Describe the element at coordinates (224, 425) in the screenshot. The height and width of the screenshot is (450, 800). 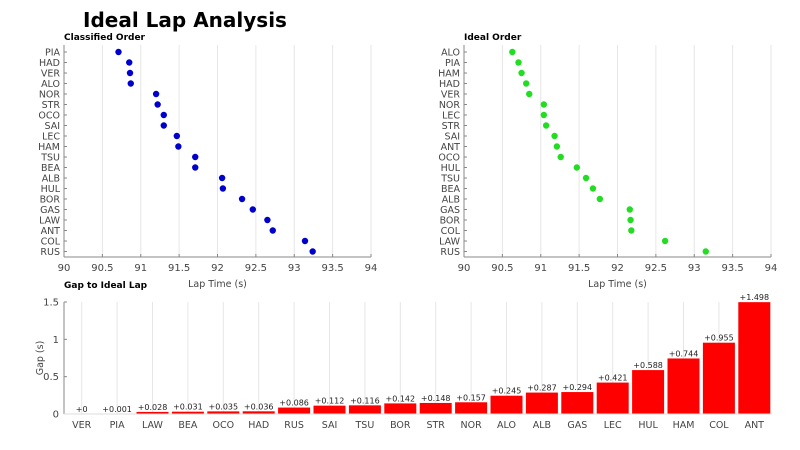
I see `x-tick-label: OCO` at that location.